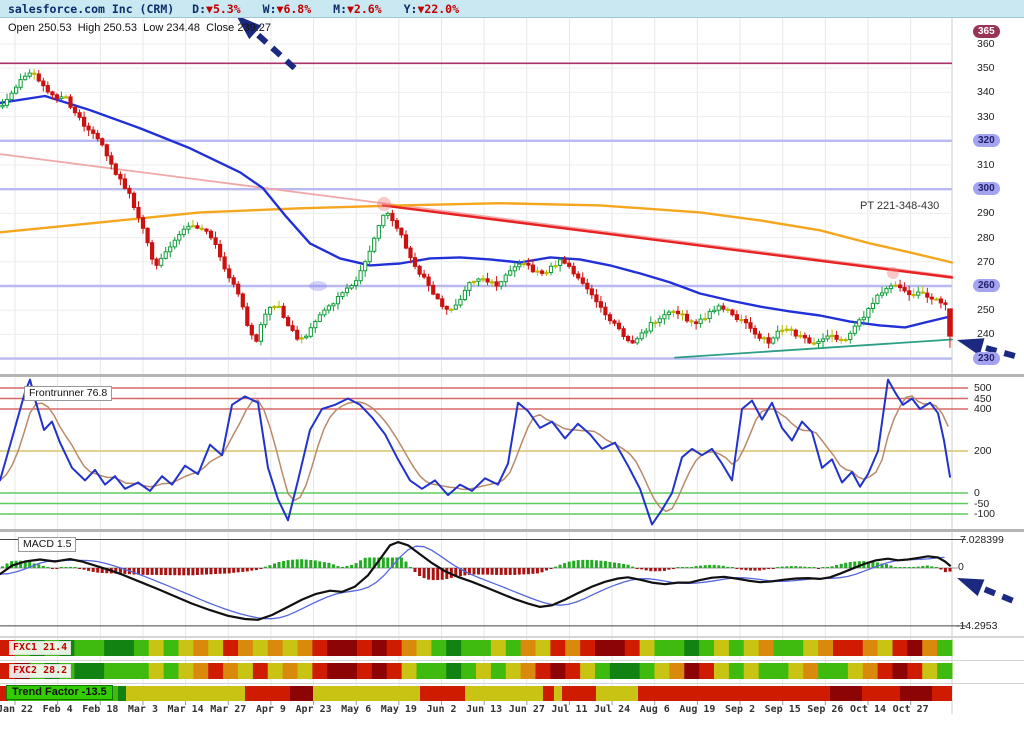 Image resolution: width=1024 pixels, height=735 pixels. What do you see at coordinates (57, 709) in the screenshot?
I see `date-label: Feb 4` at bounding box center [57, 709].